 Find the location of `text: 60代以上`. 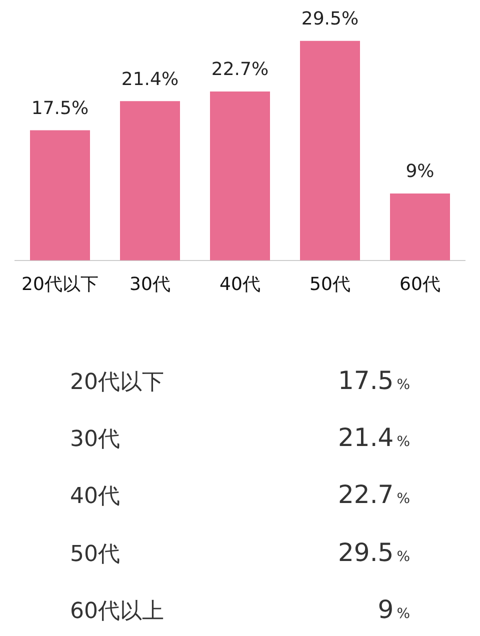

text: 60代以上 is located at coordinates (117, 612).